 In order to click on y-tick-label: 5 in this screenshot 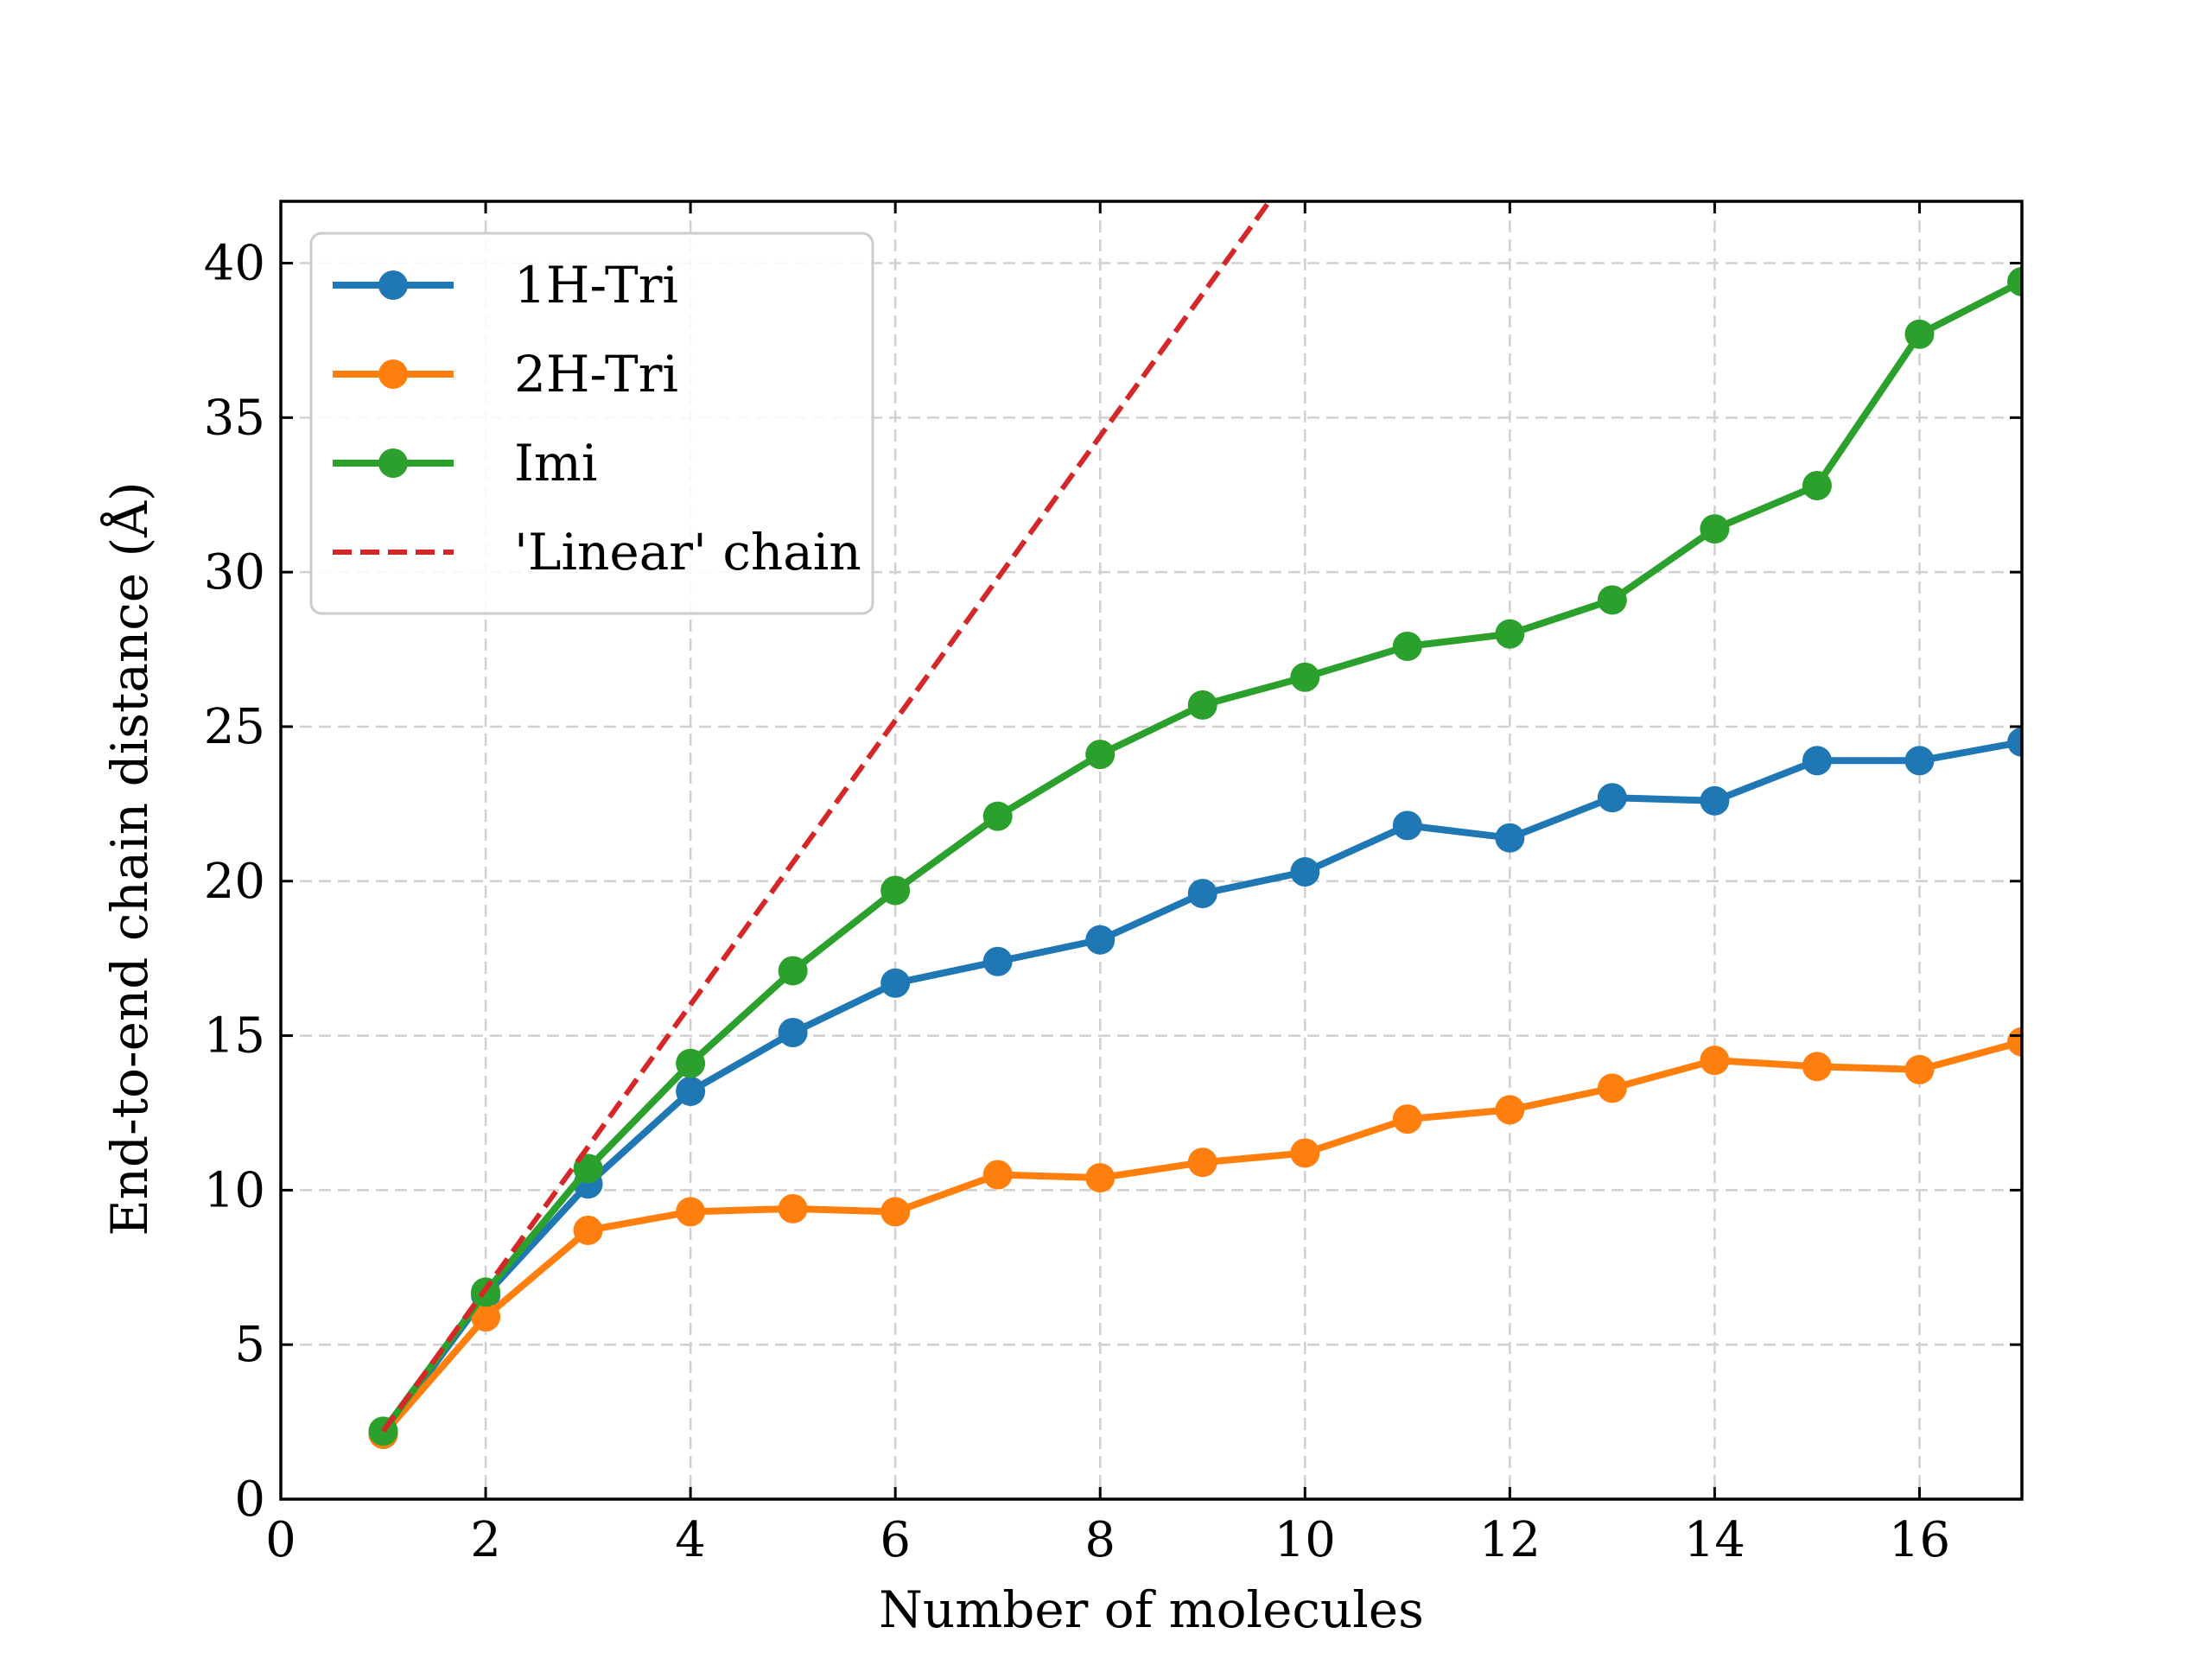, I will do `click(249, 1345)`.